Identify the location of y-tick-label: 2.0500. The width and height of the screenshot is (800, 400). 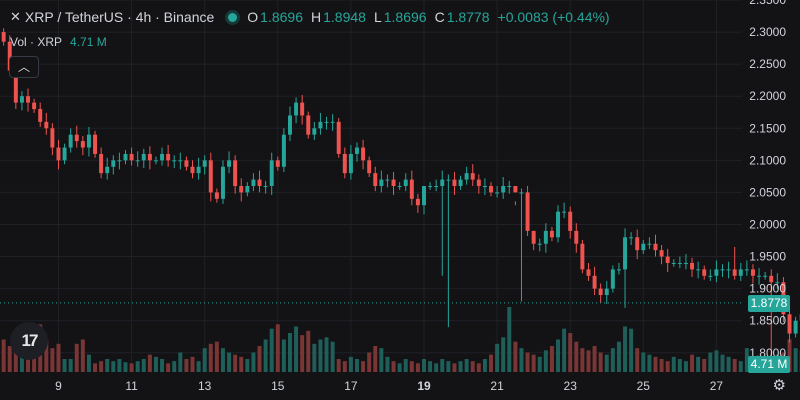
(767, 192).